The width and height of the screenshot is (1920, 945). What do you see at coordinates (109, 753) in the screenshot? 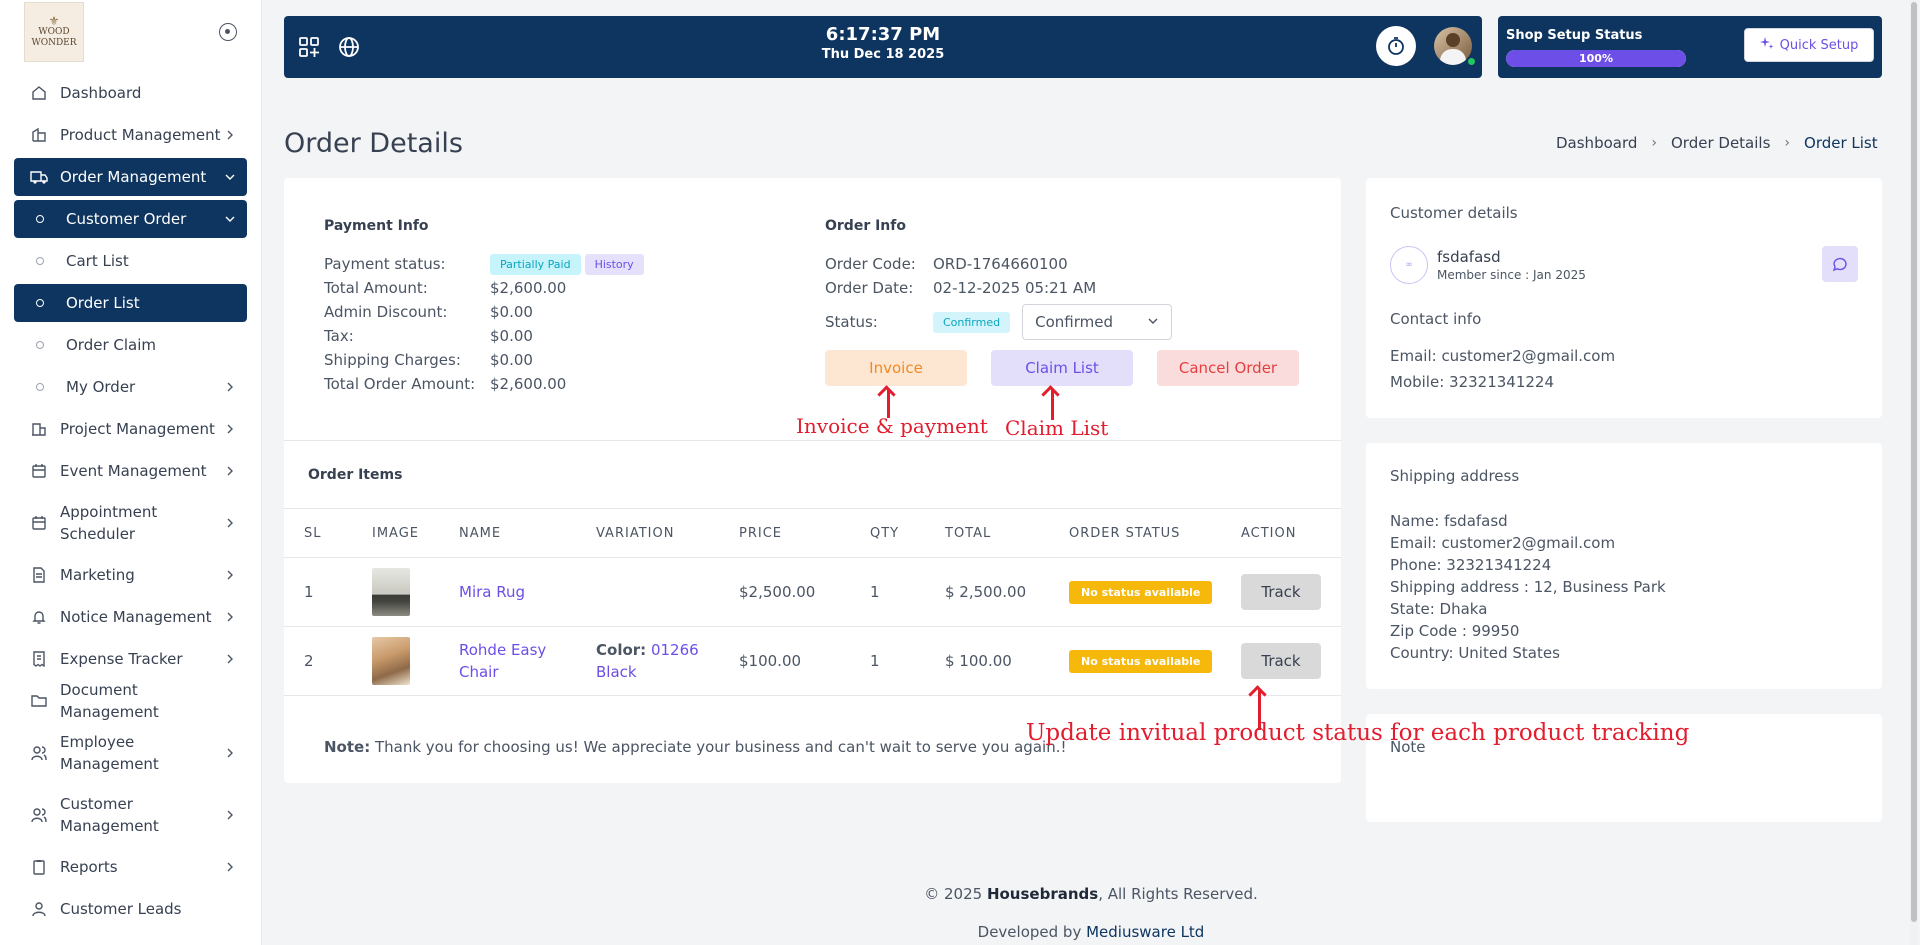
I see `sidebar-item-label: Employee Management` at bounding box center [109, 753].